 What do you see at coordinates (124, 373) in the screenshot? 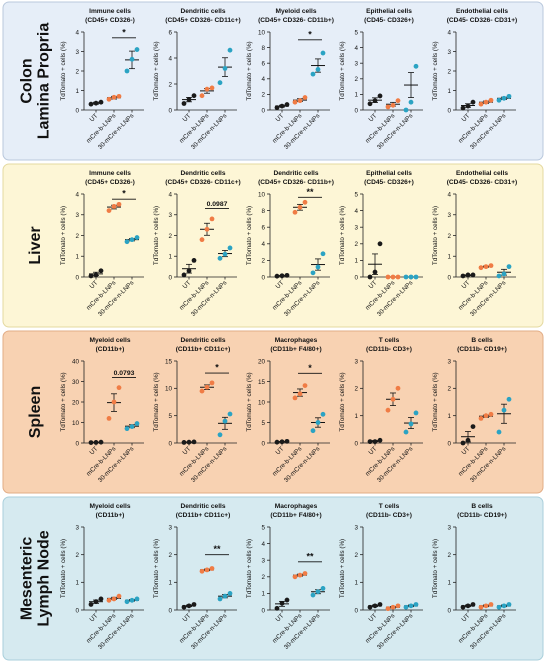
I see `significance-label: 0.0793` at bounding box center [124, 373].